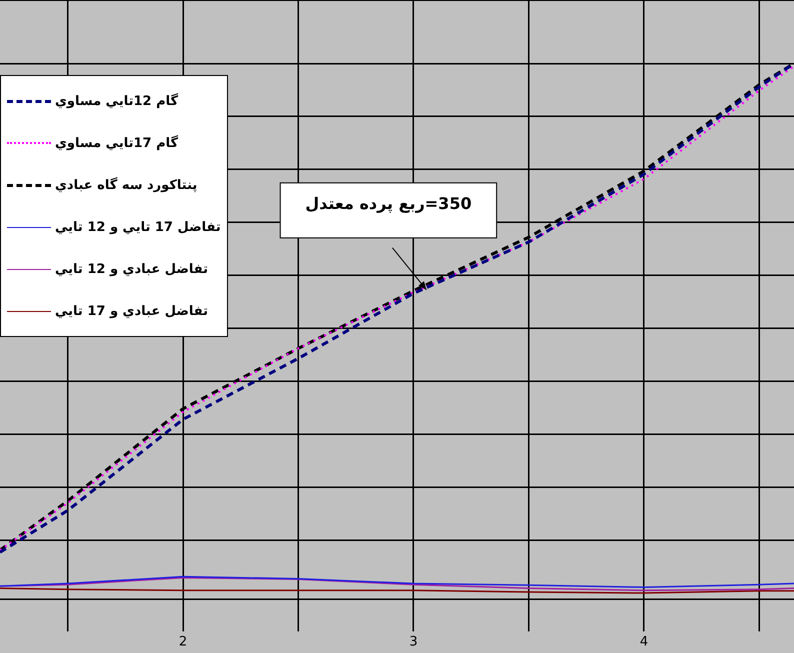 This screenshot has height=653, width=794. What do you see at coordinates (138, 227) in the screenshot?
I see `legend-label: تفاضل 17 تايي و 12 تايي` at bounding box center [138, 227].